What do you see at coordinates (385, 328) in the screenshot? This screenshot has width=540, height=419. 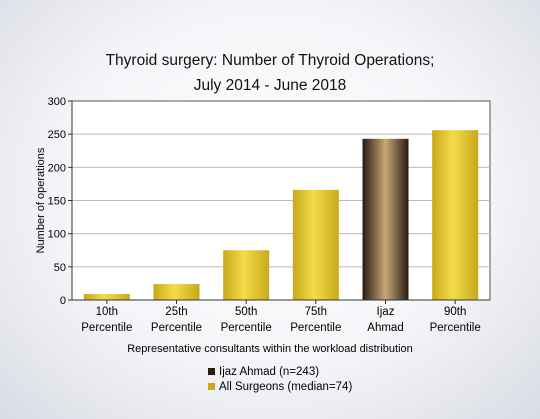 I see `x-tick-label: Ahmad` at bounding box center [385, 328].